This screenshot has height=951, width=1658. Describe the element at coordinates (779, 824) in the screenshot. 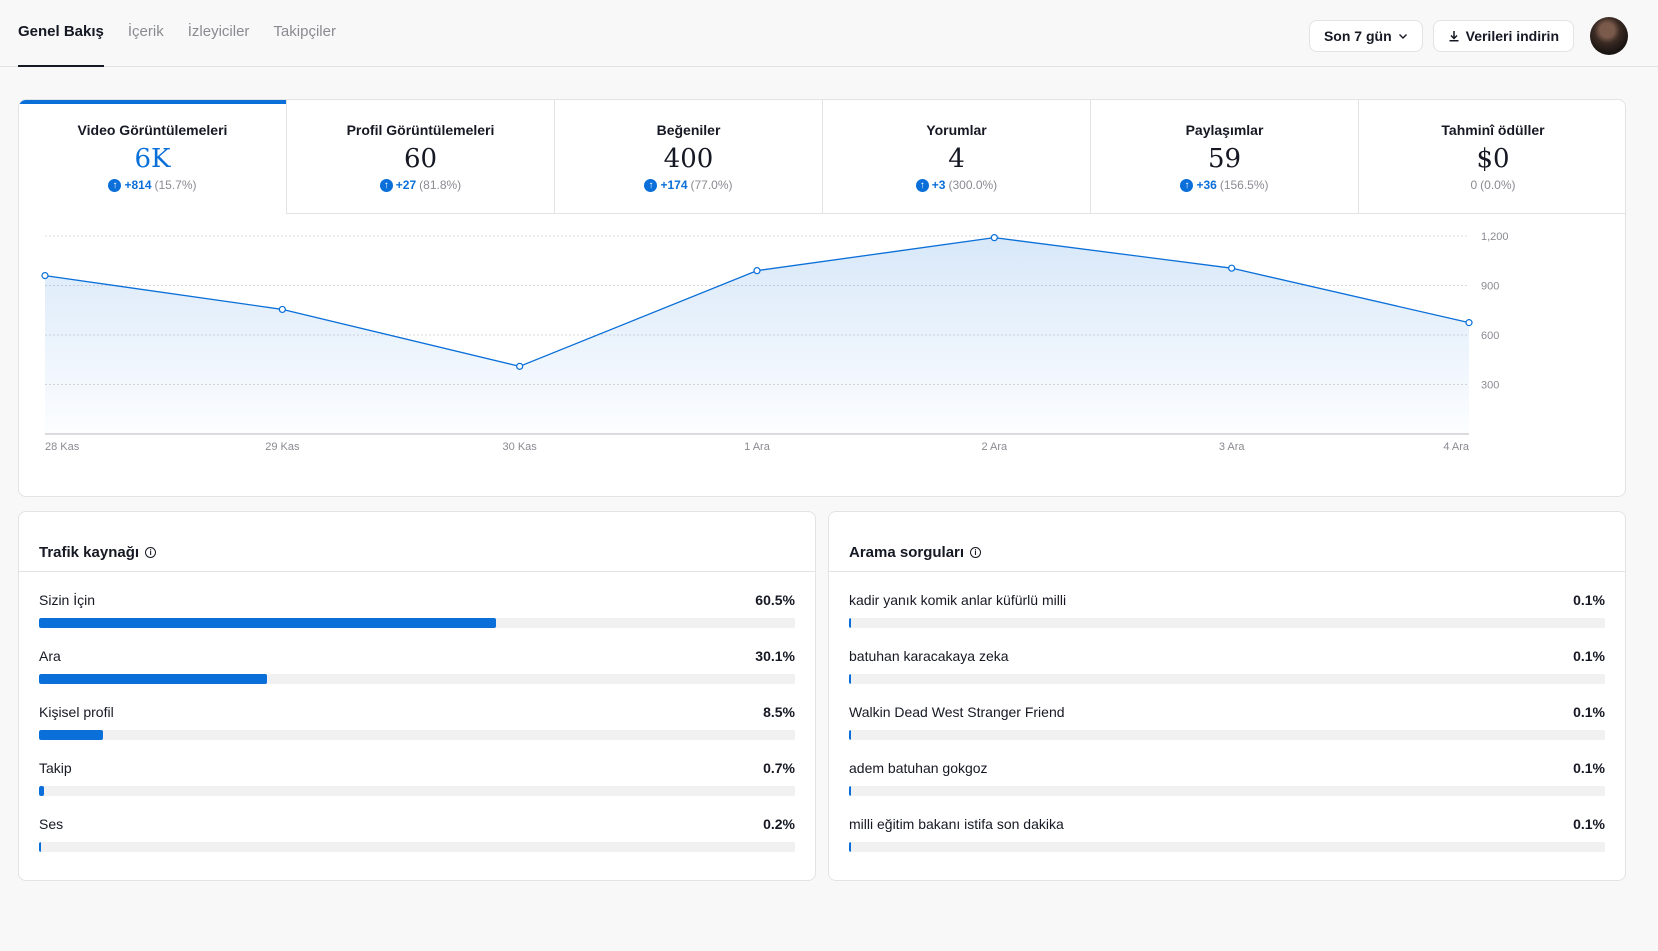

I see `item-percent: 0.2%` at that location.